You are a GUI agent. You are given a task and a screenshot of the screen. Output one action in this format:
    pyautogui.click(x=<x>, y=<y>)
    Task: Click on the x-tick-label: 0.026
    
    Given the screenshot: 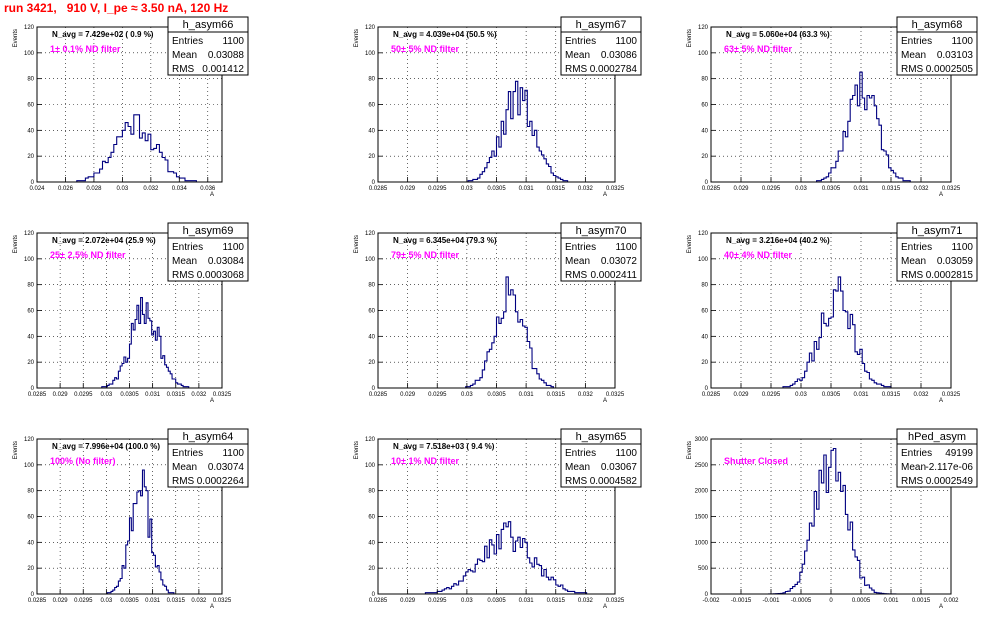 What is the action you would take?
    pyautogui.click(x=66, y=189)
    